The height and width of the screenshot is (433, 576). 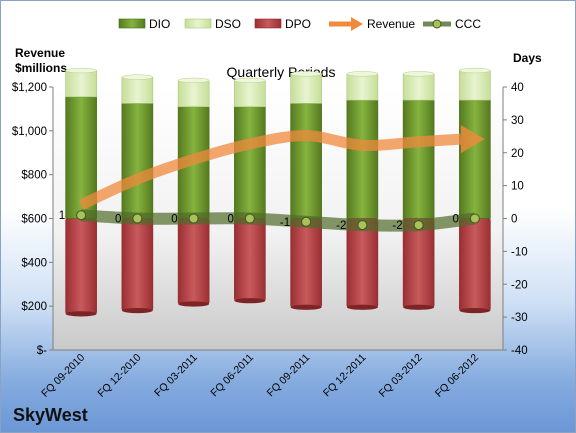 I want to click on ccc-data-label: 1, so click(x=62, y=216).